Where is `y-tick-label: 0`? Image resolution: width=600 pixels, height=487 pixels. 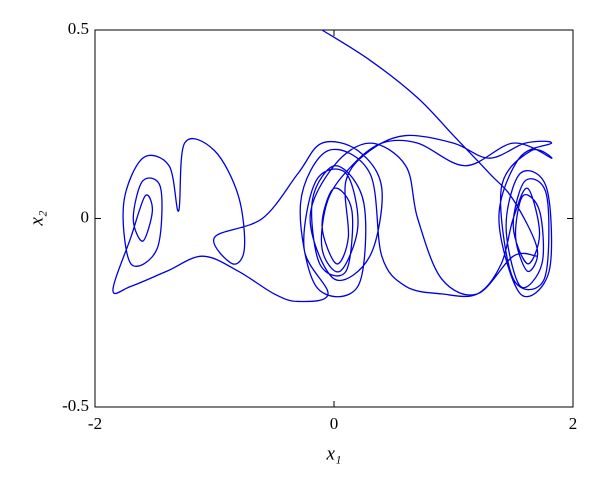
y-tick-label: 0 is located at coordinates (85, 216).